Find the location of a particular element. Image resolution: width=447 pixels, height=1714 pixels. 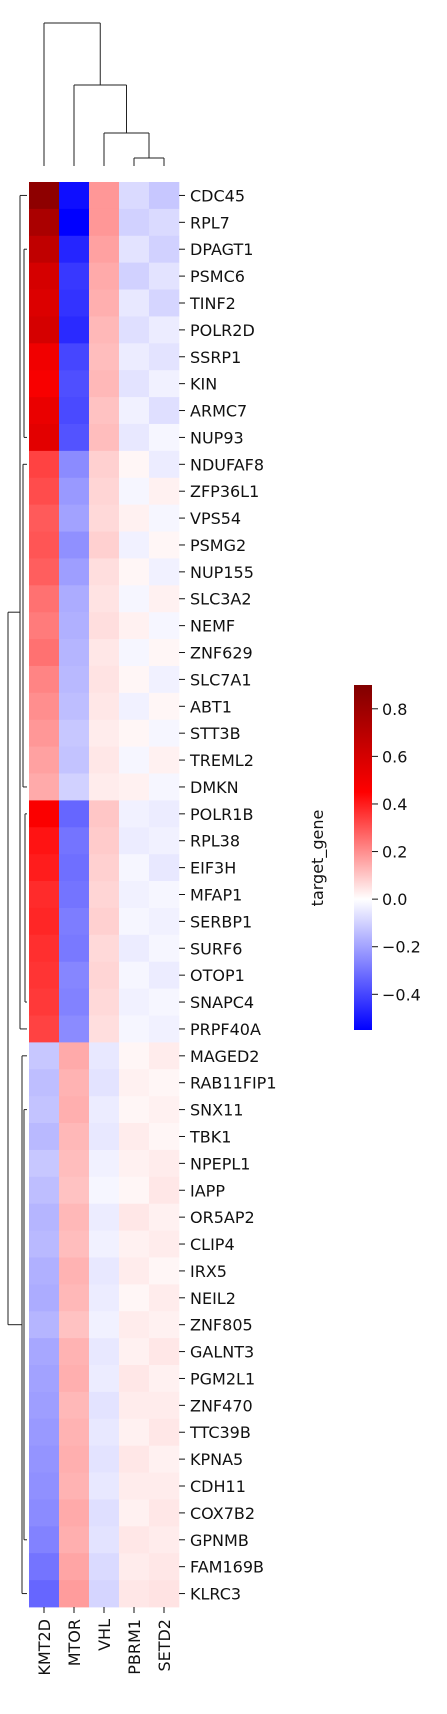

column-labels: KMT2D MTOR VHL PBRM1 SETD2 is located at coordinates (104, 1641).